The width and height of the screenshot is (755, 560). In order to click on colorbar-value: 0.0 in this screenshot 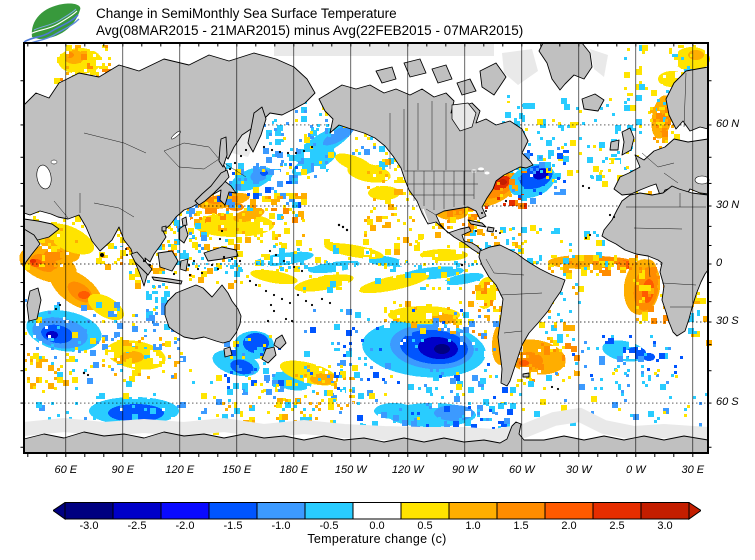, I will do `click(377, 526)`.